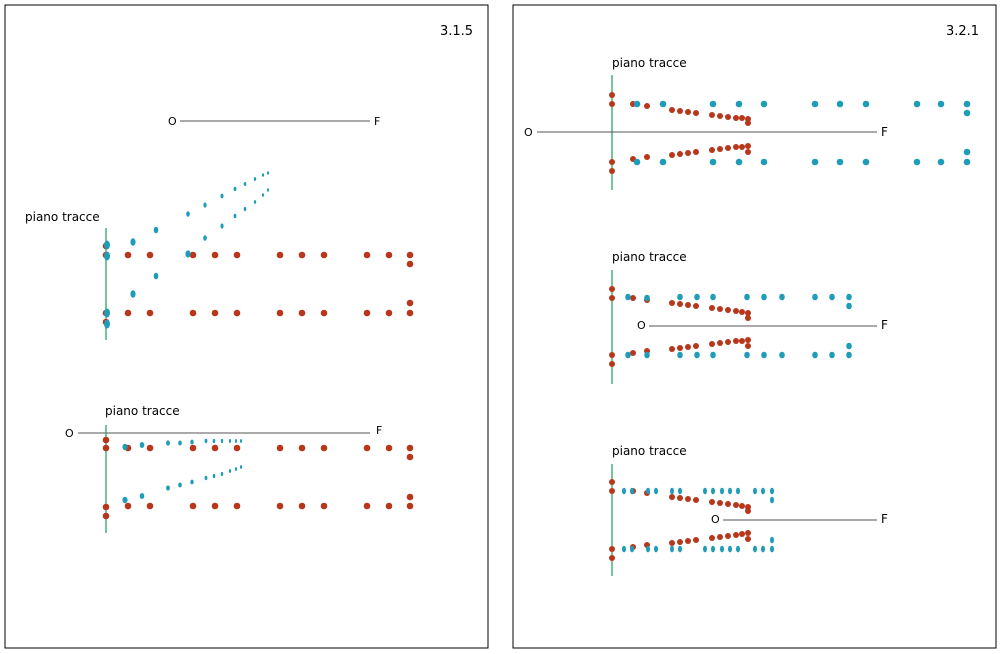  What do you see at coordinates (172, 121) in the screenshot?
I see `origin-label: O` at bounding box center [172, 121].